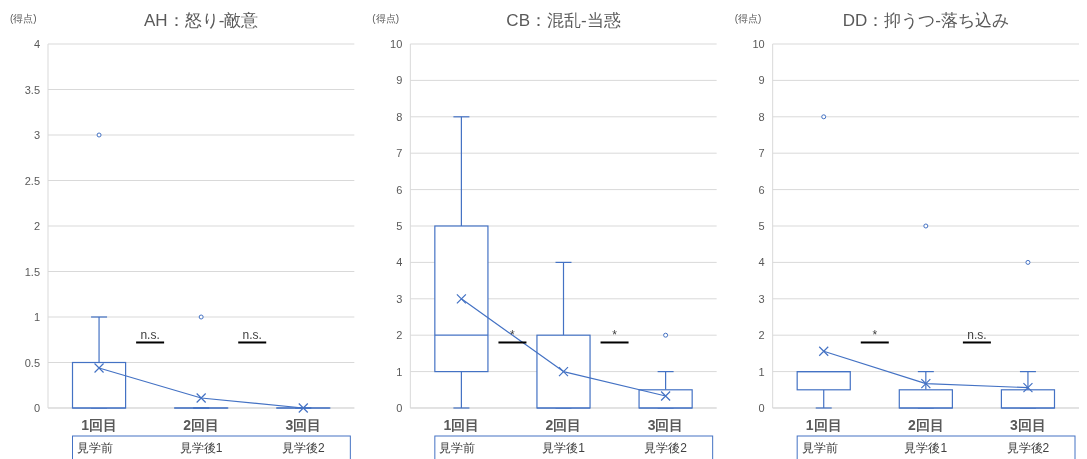  I want to click on y-tick-label: 3.5, so click(32, 89).